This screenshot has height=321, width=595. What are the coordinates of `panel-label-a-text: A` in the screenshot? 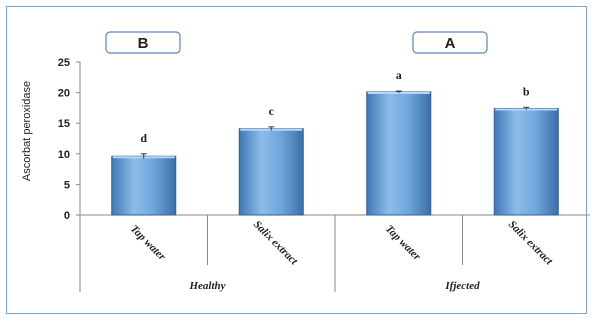 It's located at (450, 43).